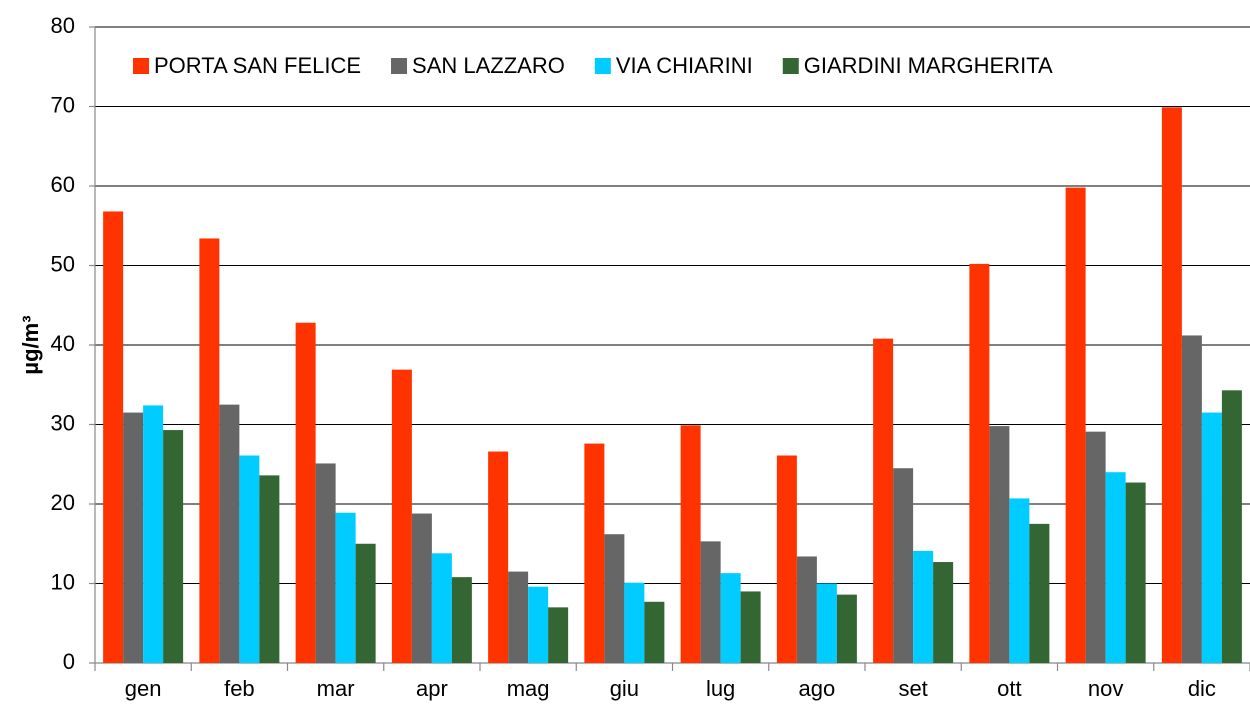 The width and height of the screenshot is (1250, 709). I want to click on x-tick-label: apr, so click(432, 688).